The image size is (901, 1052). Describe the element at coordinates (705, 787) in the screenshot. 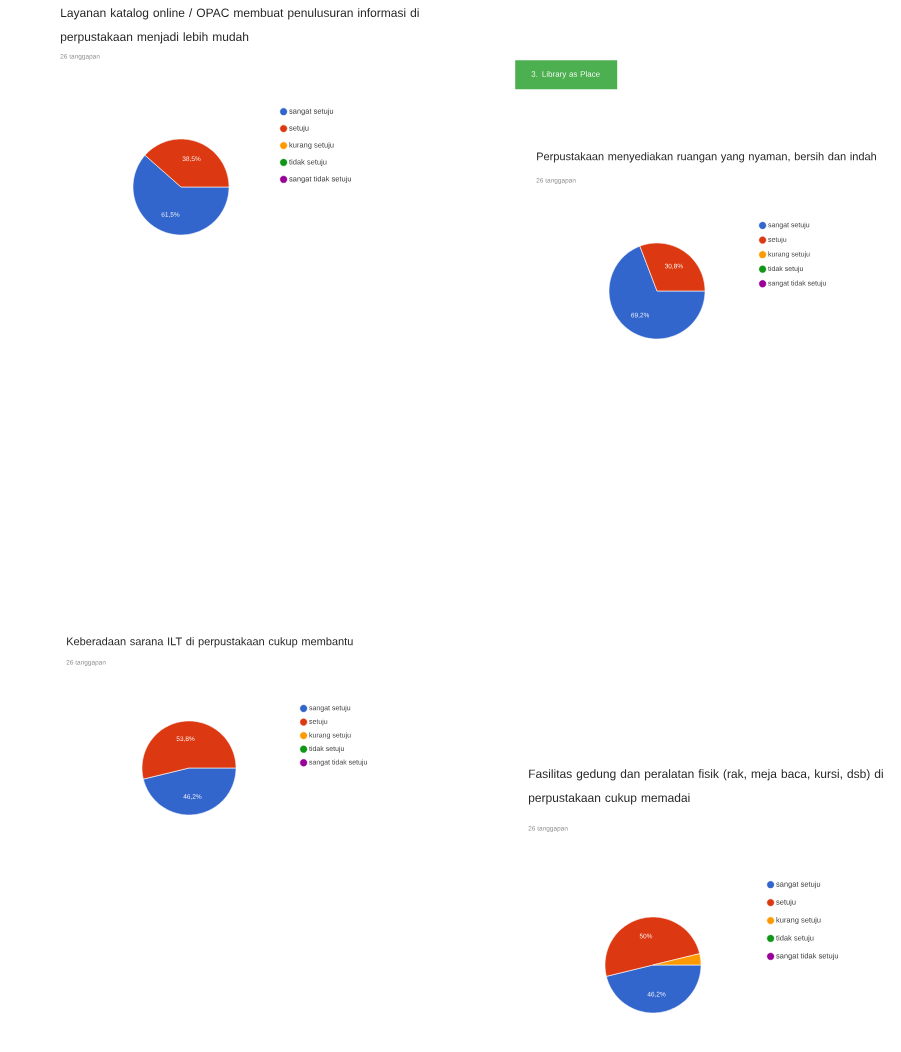

I see `chart-title: Fasilitas gedung dan peralatan fisik (rak, meja baca, kursi, dsb) di perpustakaan cukup memadai` at that location.